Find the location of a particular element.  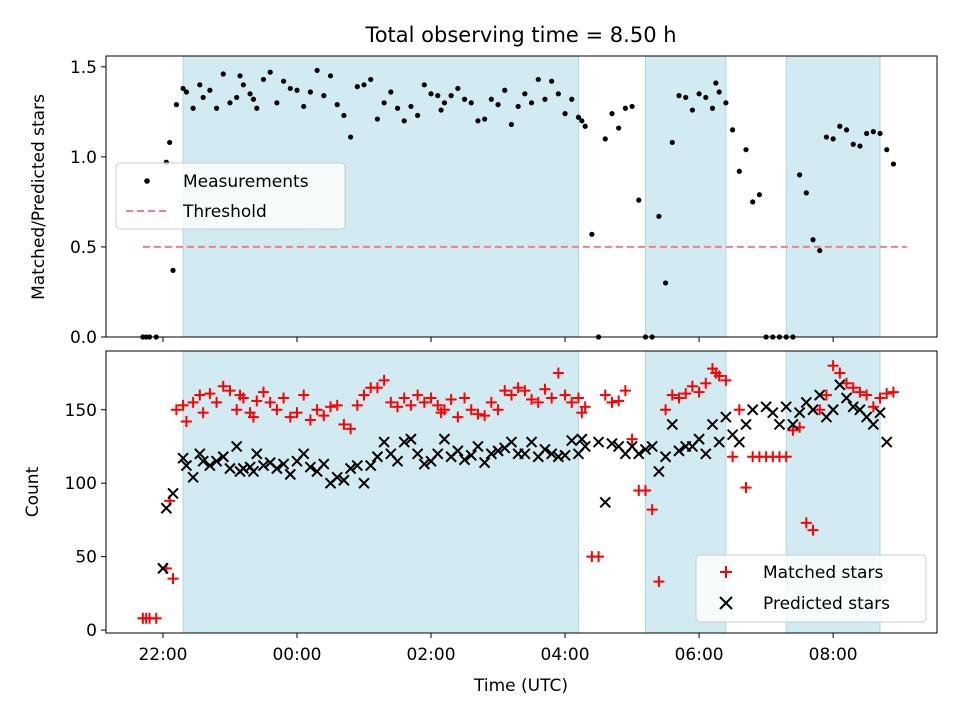

top-y-tick-label: 1.0 is located at coordinates (83, 158).